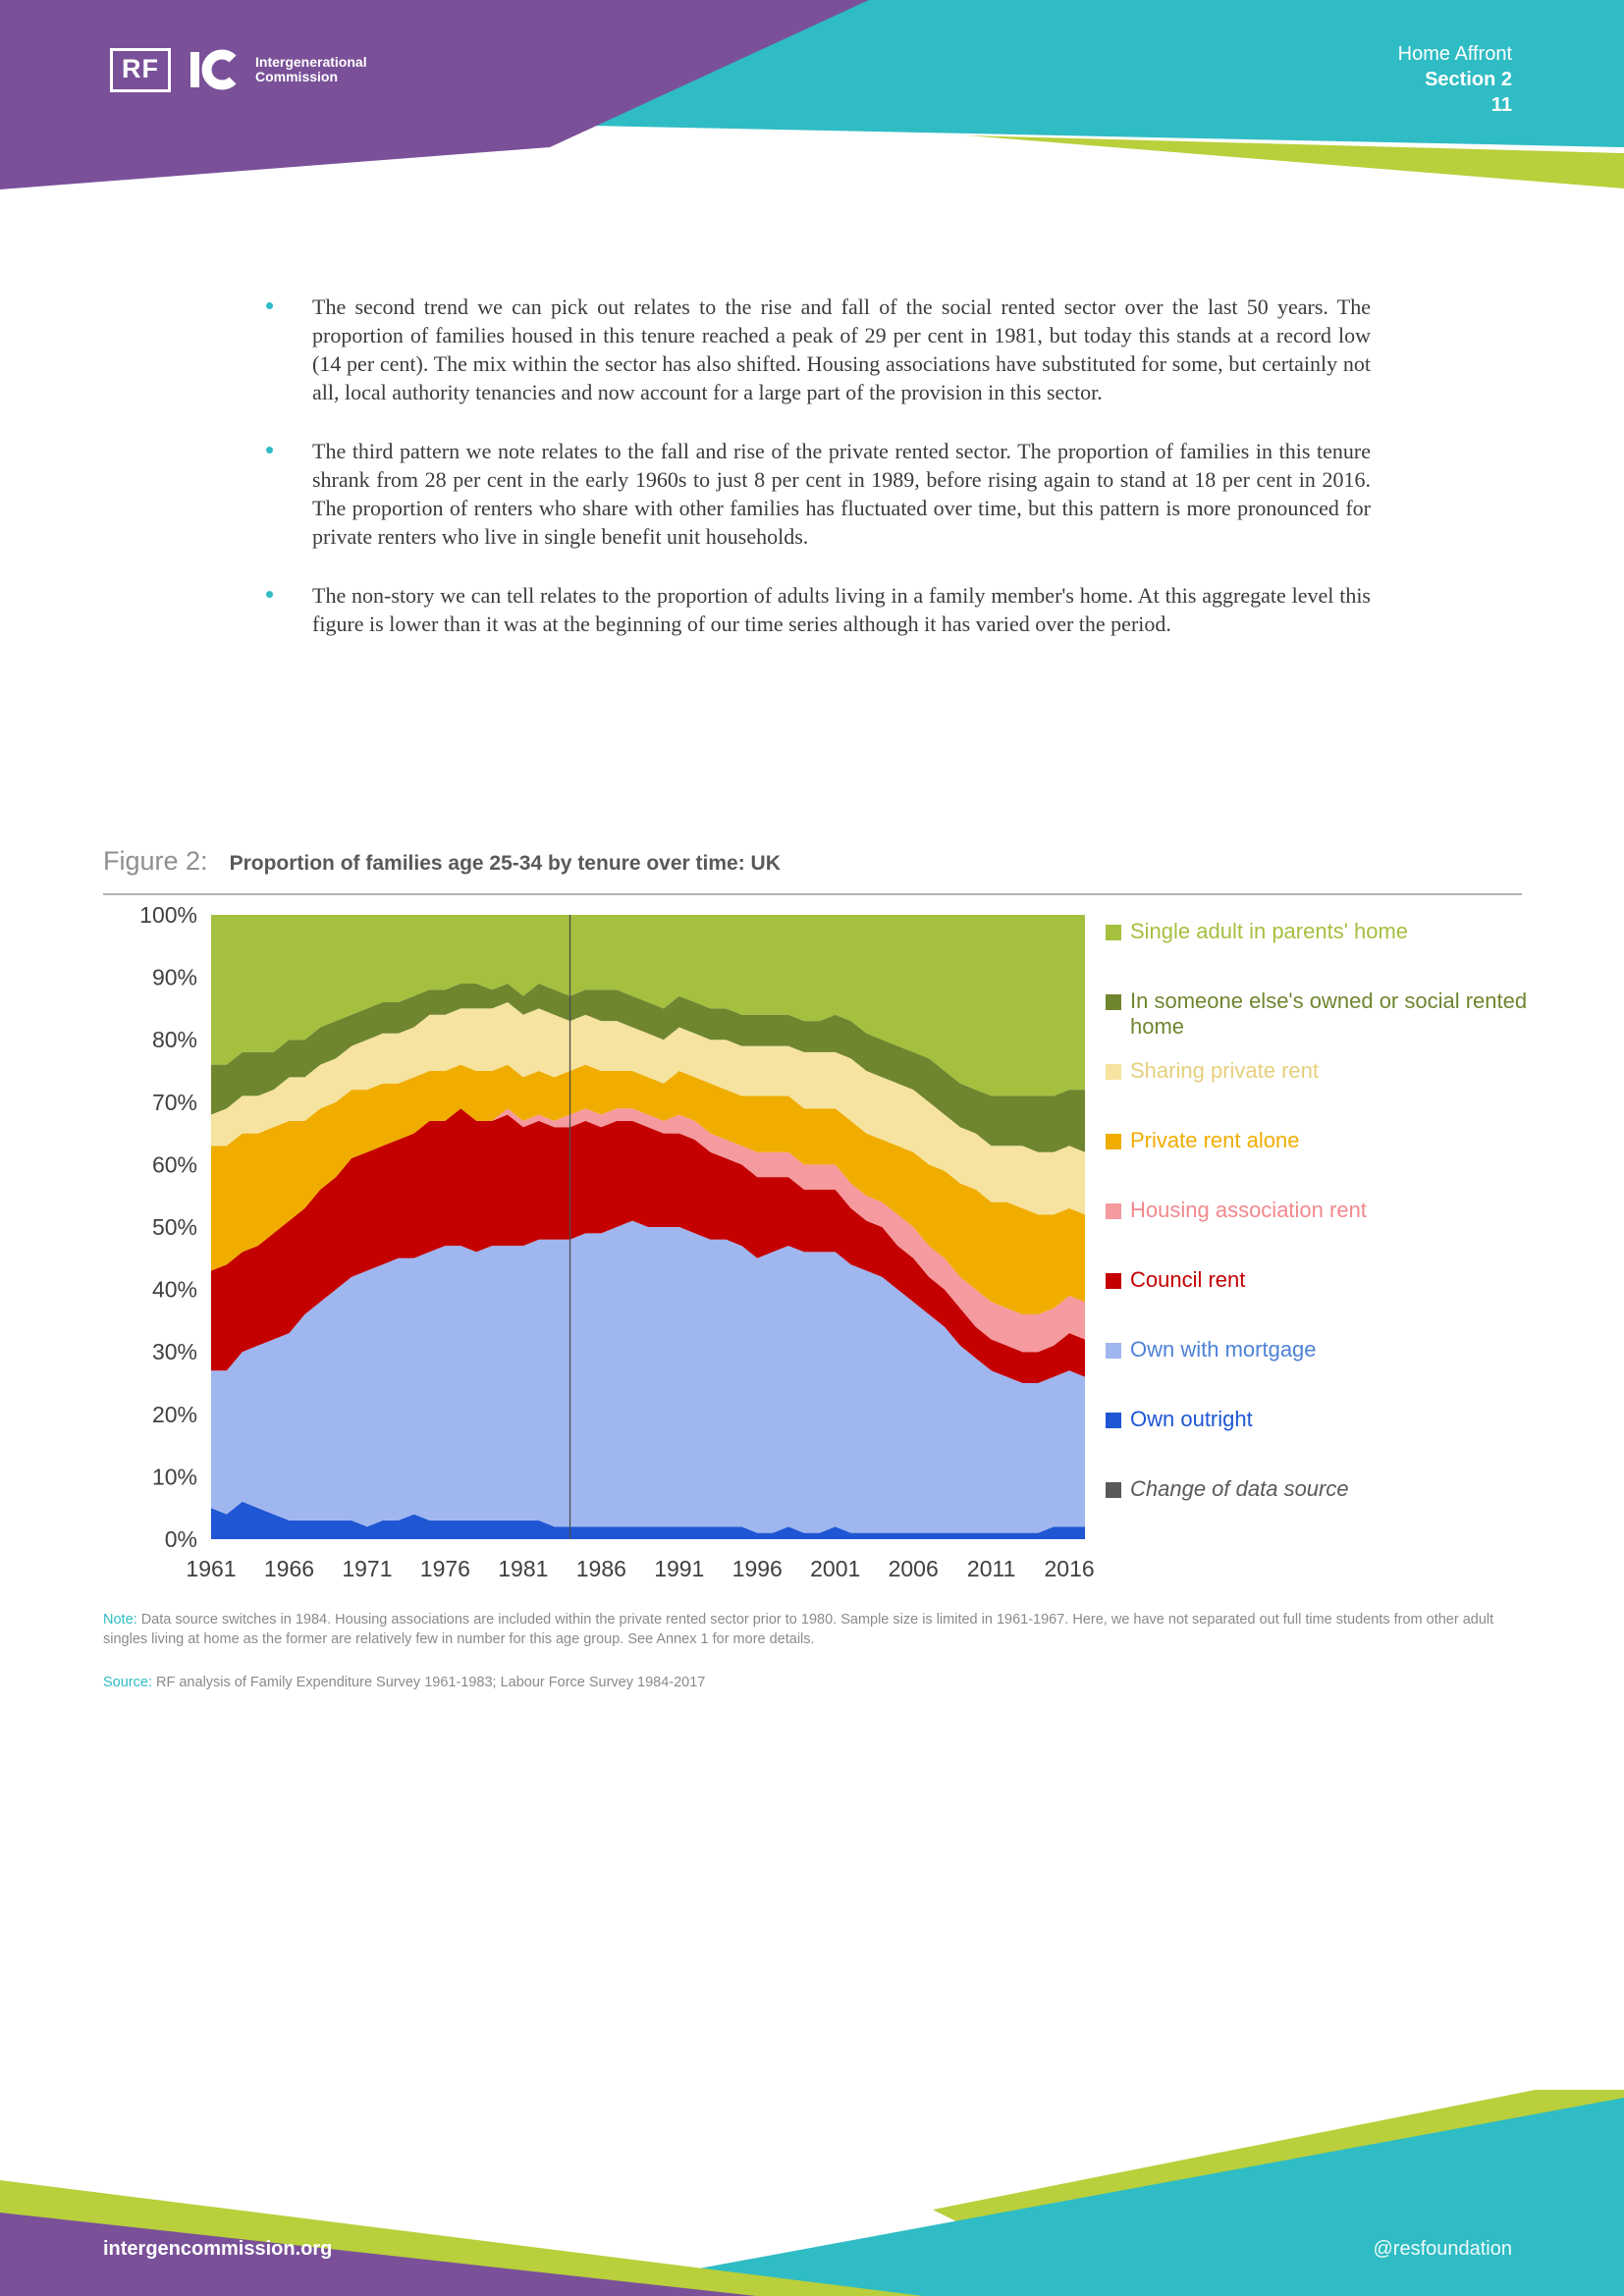  I want to click on y-axis-tick-label: 90%, so click(174, 978).